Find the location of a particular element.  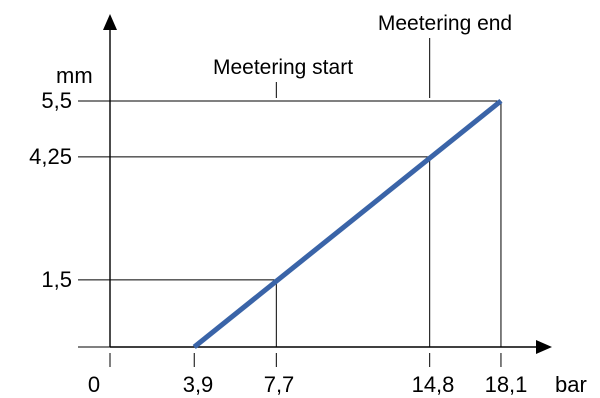

y-axis-label: mm is located at coordinates (74, 75).